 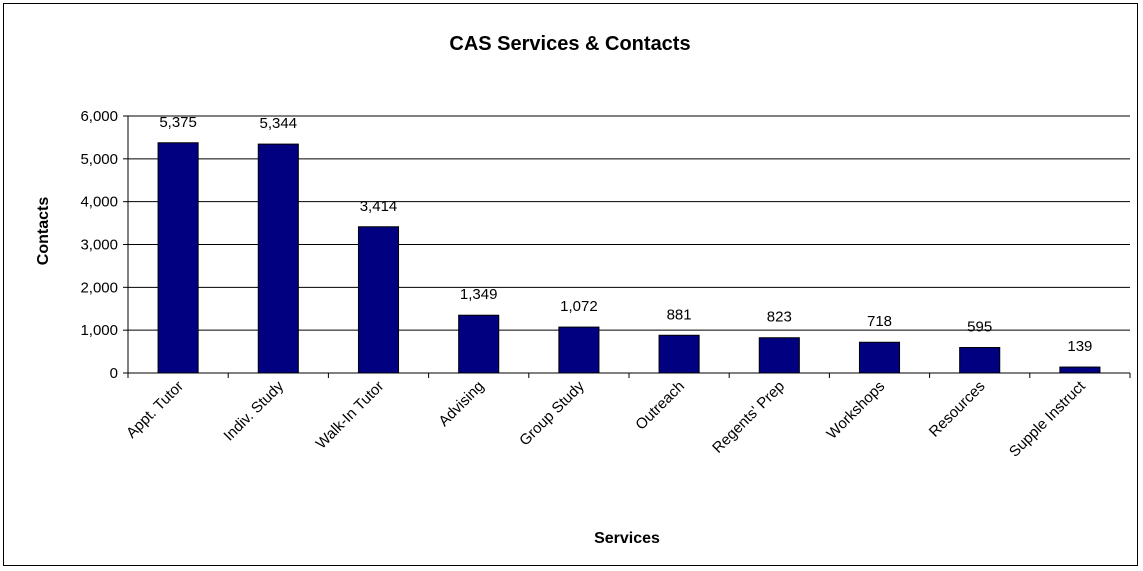 What do you see at coordinates (569, 44) in the screenshot?
I see `chart-title: CAS Services & Contacts` at bounding box center [569, 44].